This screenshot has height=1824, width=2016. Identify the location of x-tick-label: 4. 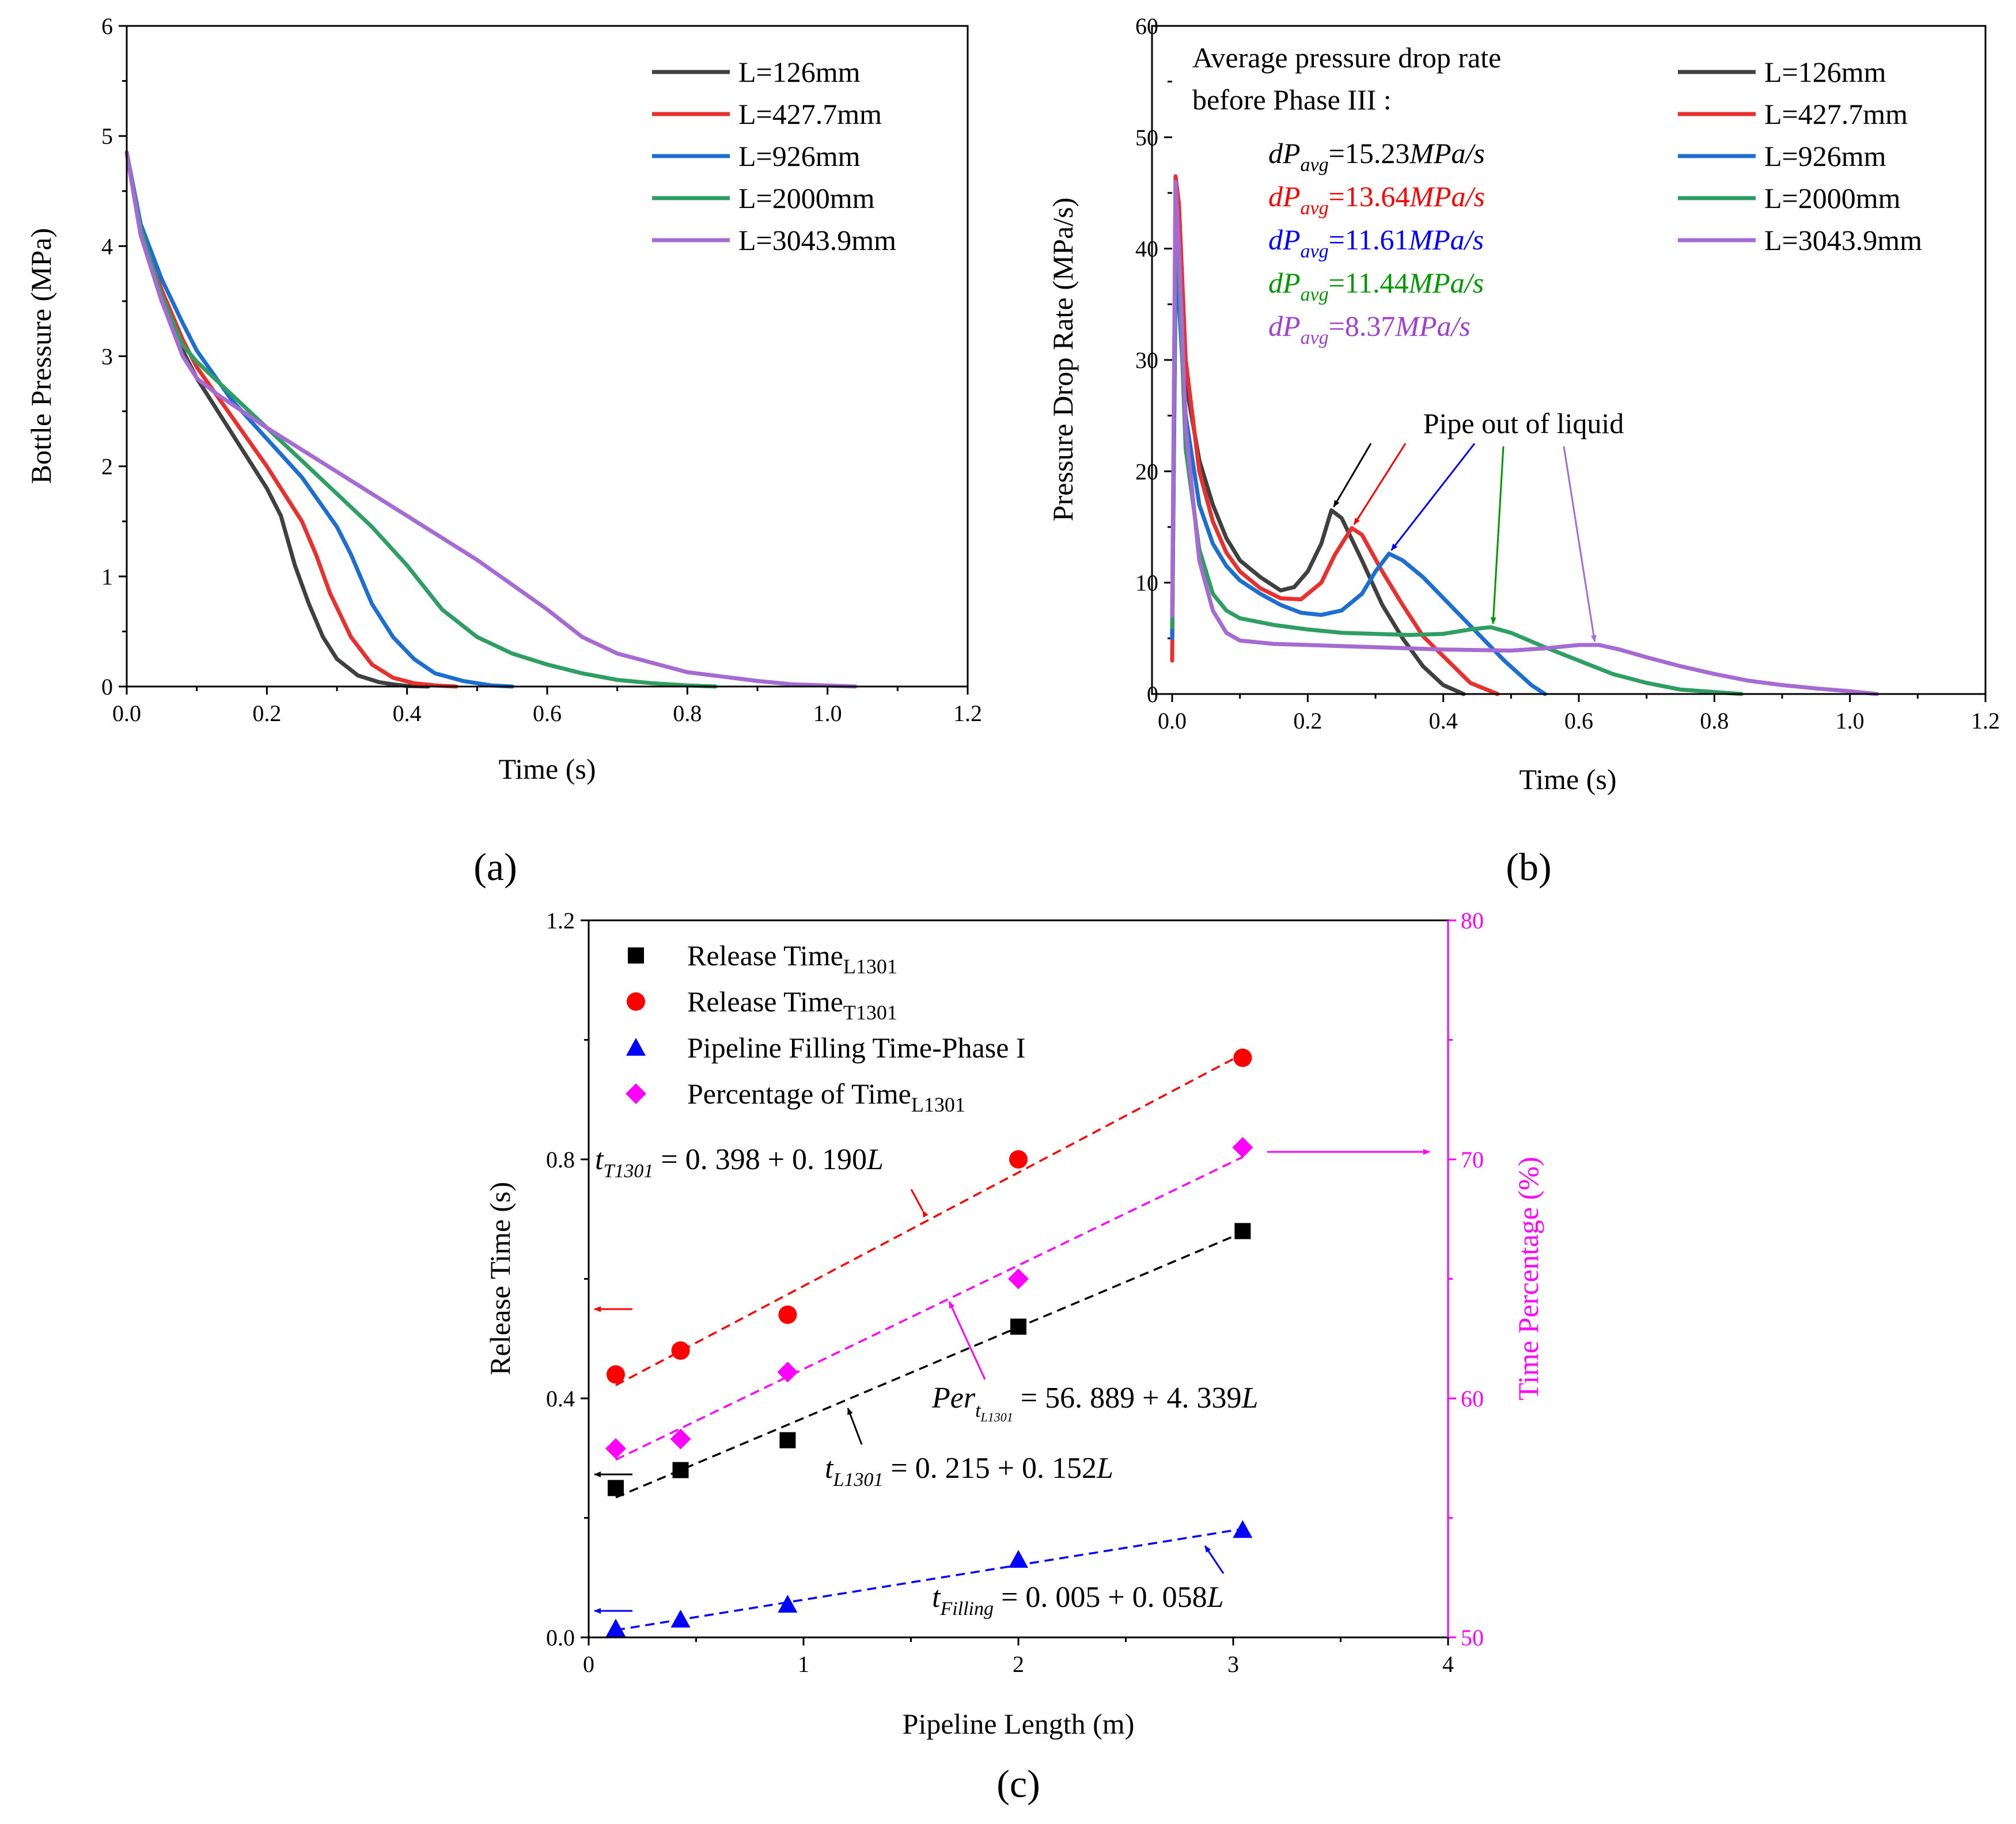
(1448, 1664).